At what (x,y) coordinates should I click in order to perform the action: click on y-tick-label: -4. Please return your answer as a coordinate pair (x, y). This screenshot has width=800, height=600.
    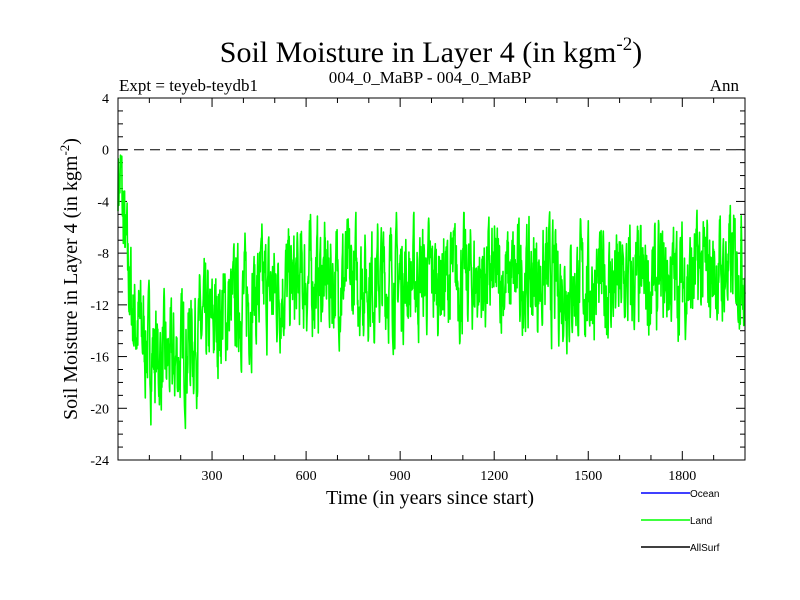
    Looking at the image, I should click on (103, 202).